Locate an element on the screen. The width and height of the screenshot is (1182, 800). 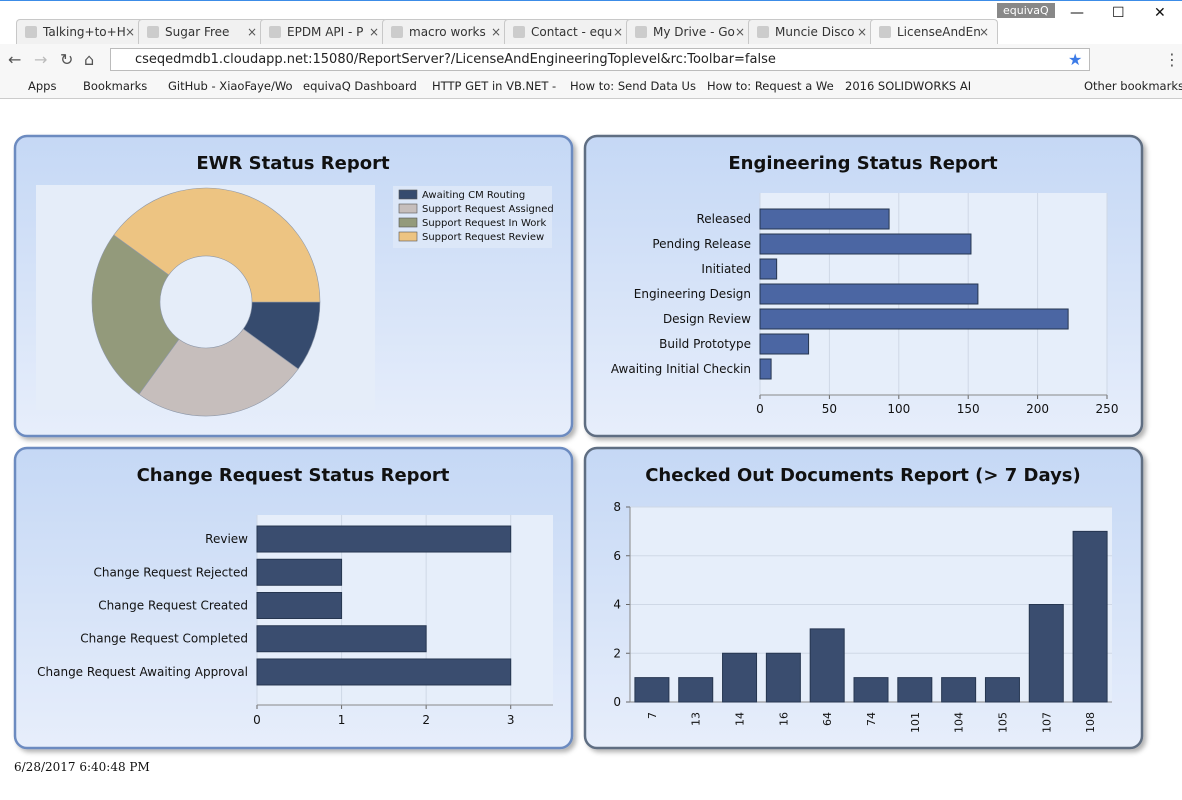
bookmark: Other bookmarks is located at coordinates (1133, 86).